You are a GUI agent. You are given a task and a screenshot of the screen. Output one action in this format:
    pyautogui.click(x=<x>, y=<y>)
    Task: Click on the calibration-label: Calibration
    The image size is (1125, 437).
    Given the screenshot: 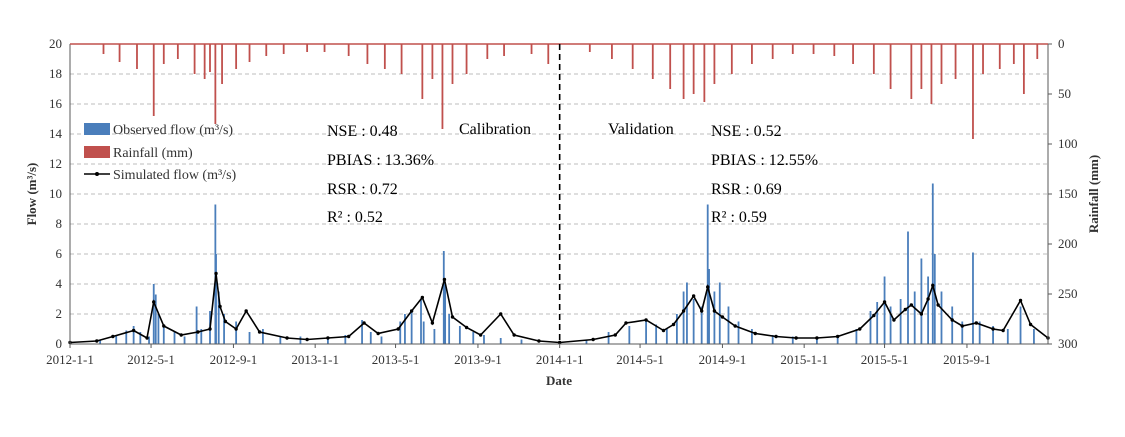 What is the action you would take?
    pyautogui.click(x=495, y=129)
    